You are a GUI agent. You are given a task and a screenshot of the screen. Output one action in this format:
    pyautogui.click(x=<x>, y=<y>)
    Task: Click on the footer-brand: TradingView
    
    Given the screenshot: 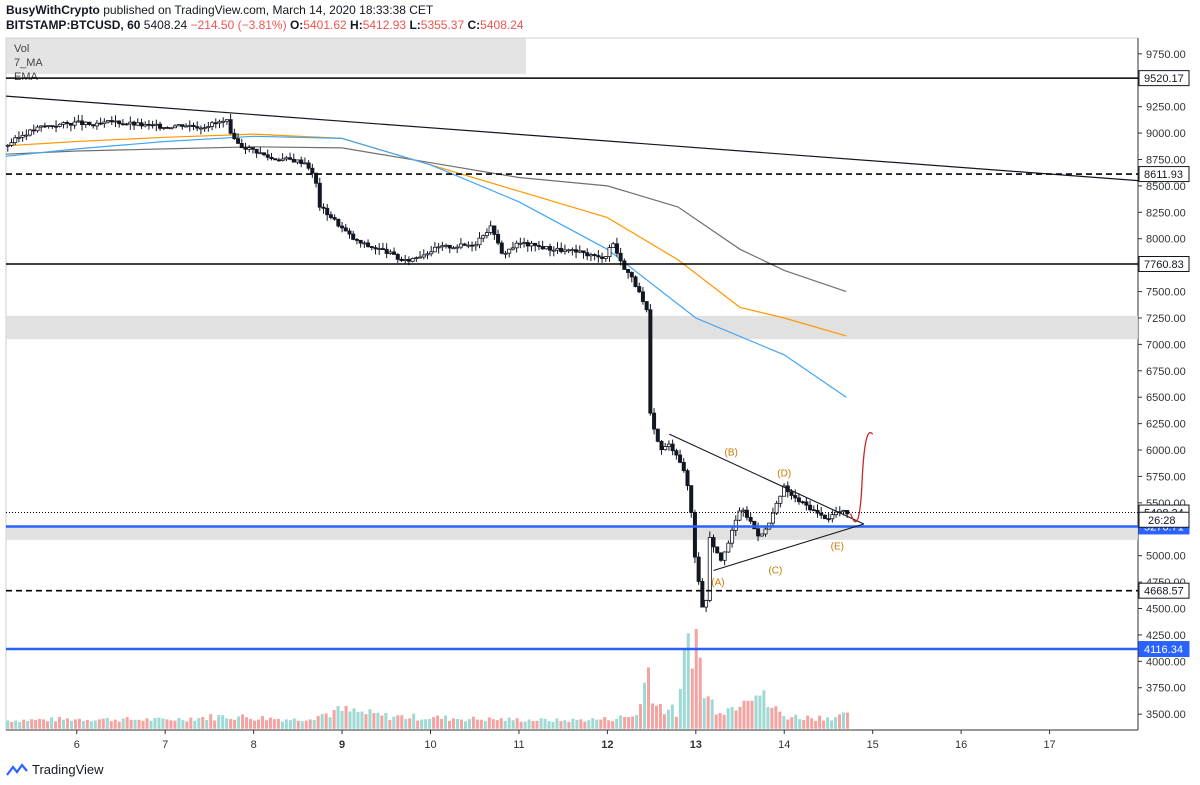 What is the action you would take?
    pyautogui.click(x=68, y=769)
    